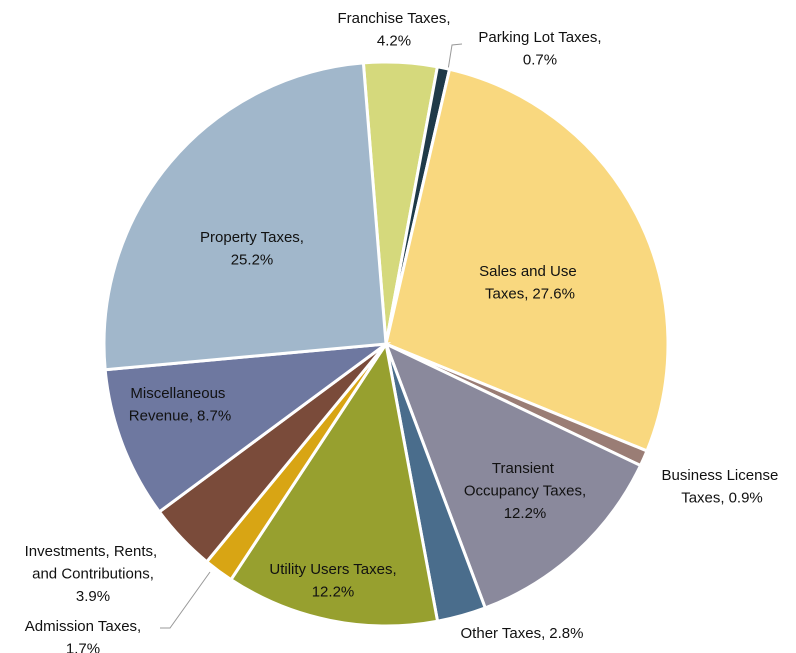 This screenshot has height=653, width=796. What do you see at coordinates (525, 490) in the screenshot?
I see `label-line: Occupancy Taxes,` at bounding box center [525, 490].